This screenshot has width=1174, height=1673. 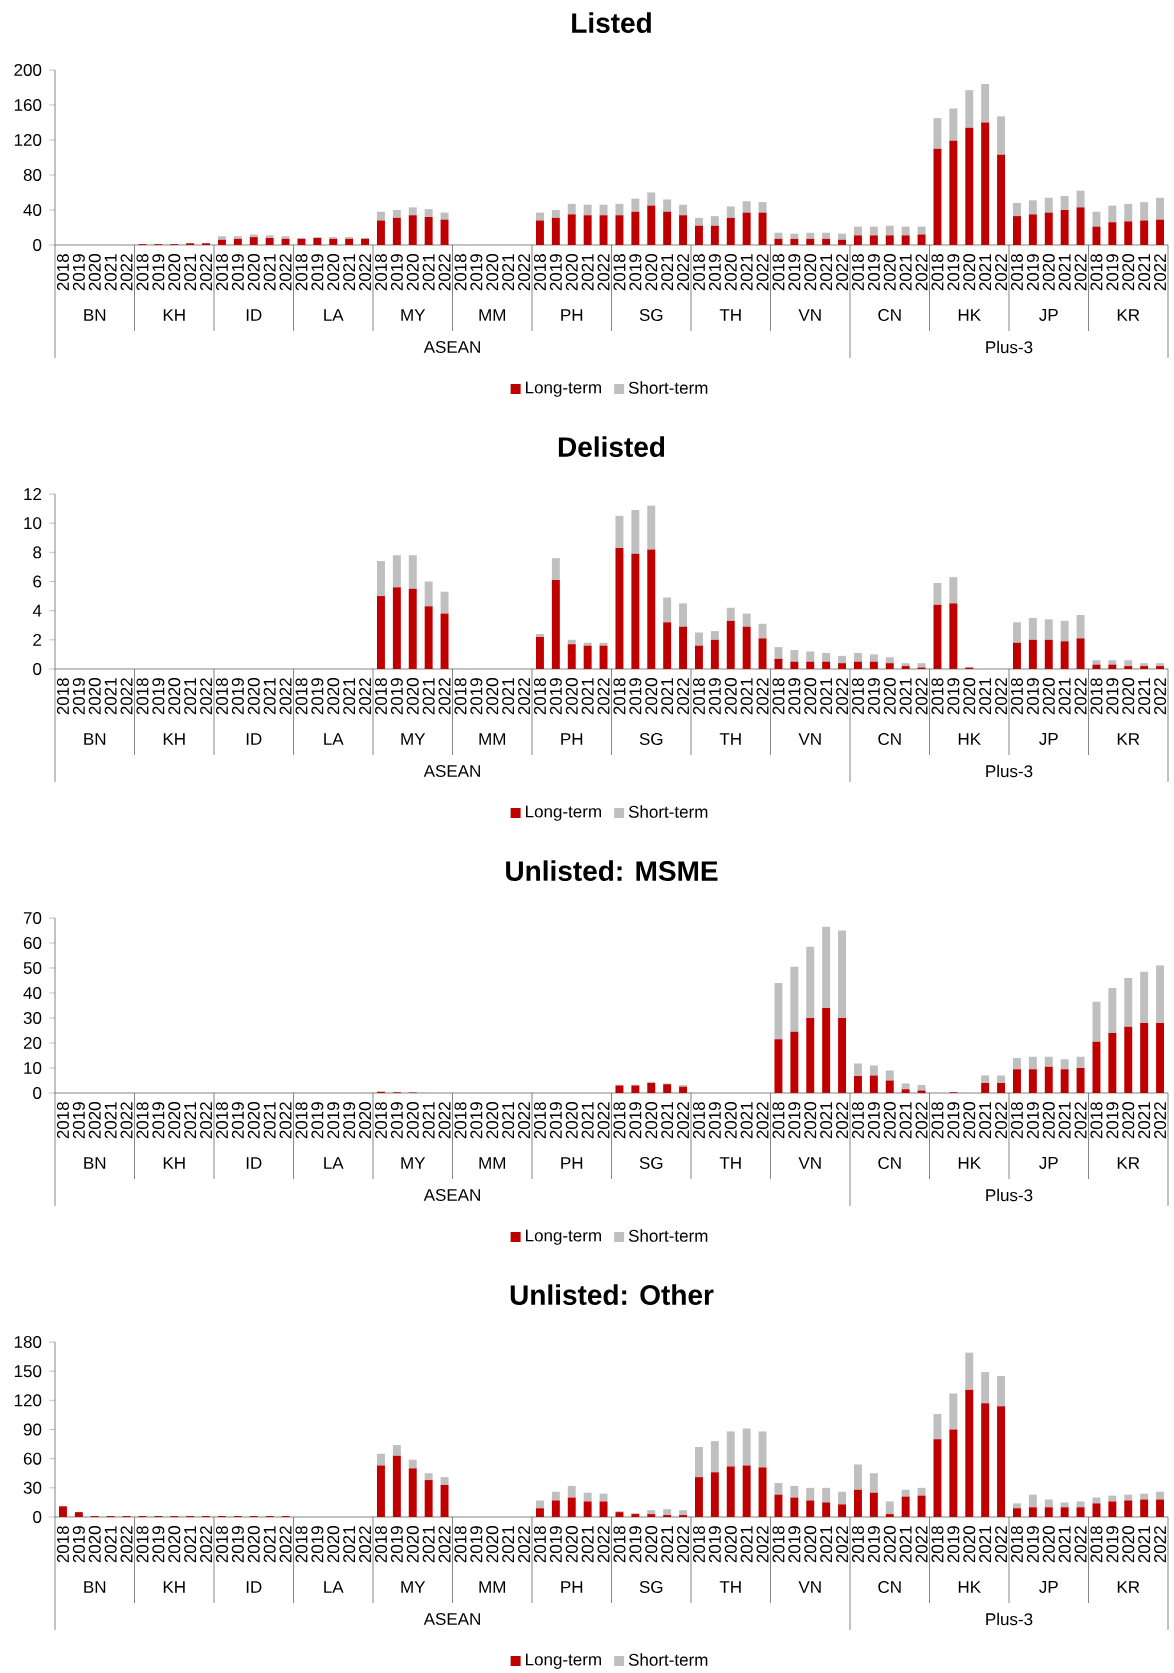 What do you see at coordinates (33, 1067) in the screenshot?
I see `y-tick-label: 10` at bounding box center [33, 1067].